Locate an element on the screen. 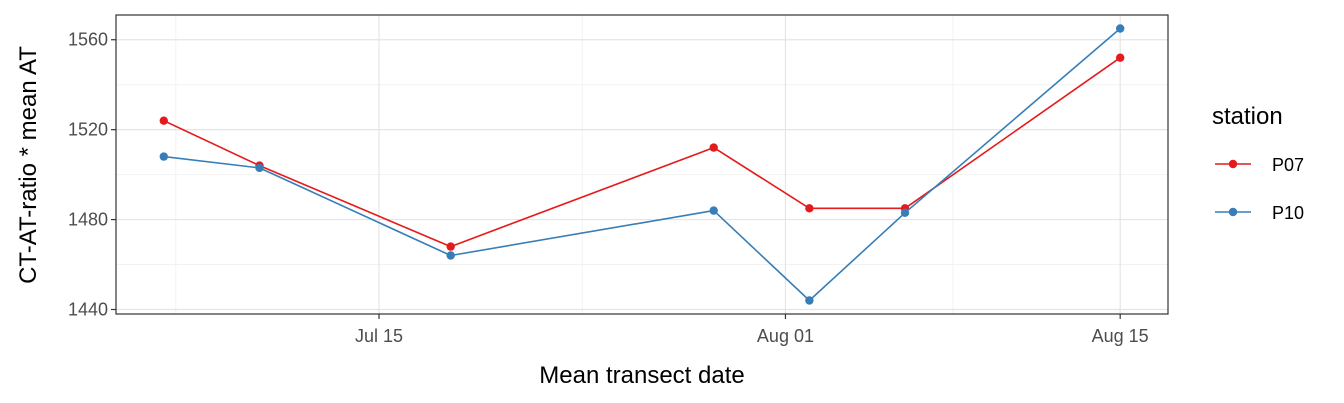  y-tick-label: 1560 is located at coordinates (88, 40).